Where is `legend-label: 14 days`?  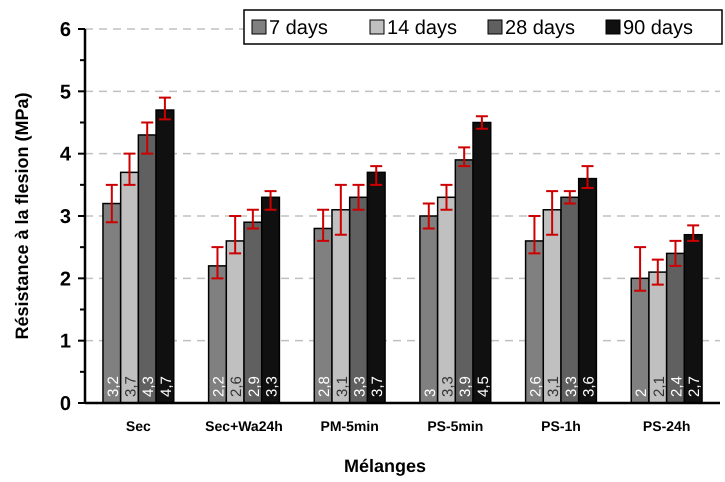 legend-label: 14 days is located at coordinates (422, 28).